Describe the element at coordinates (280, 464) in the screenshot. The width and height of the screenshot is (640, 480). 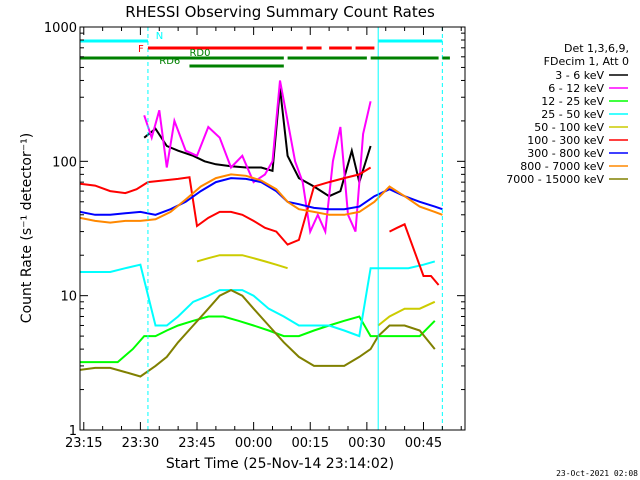
I see `x-axis-label: Start Time (25-Nov-14 23:14:02)` at that location.